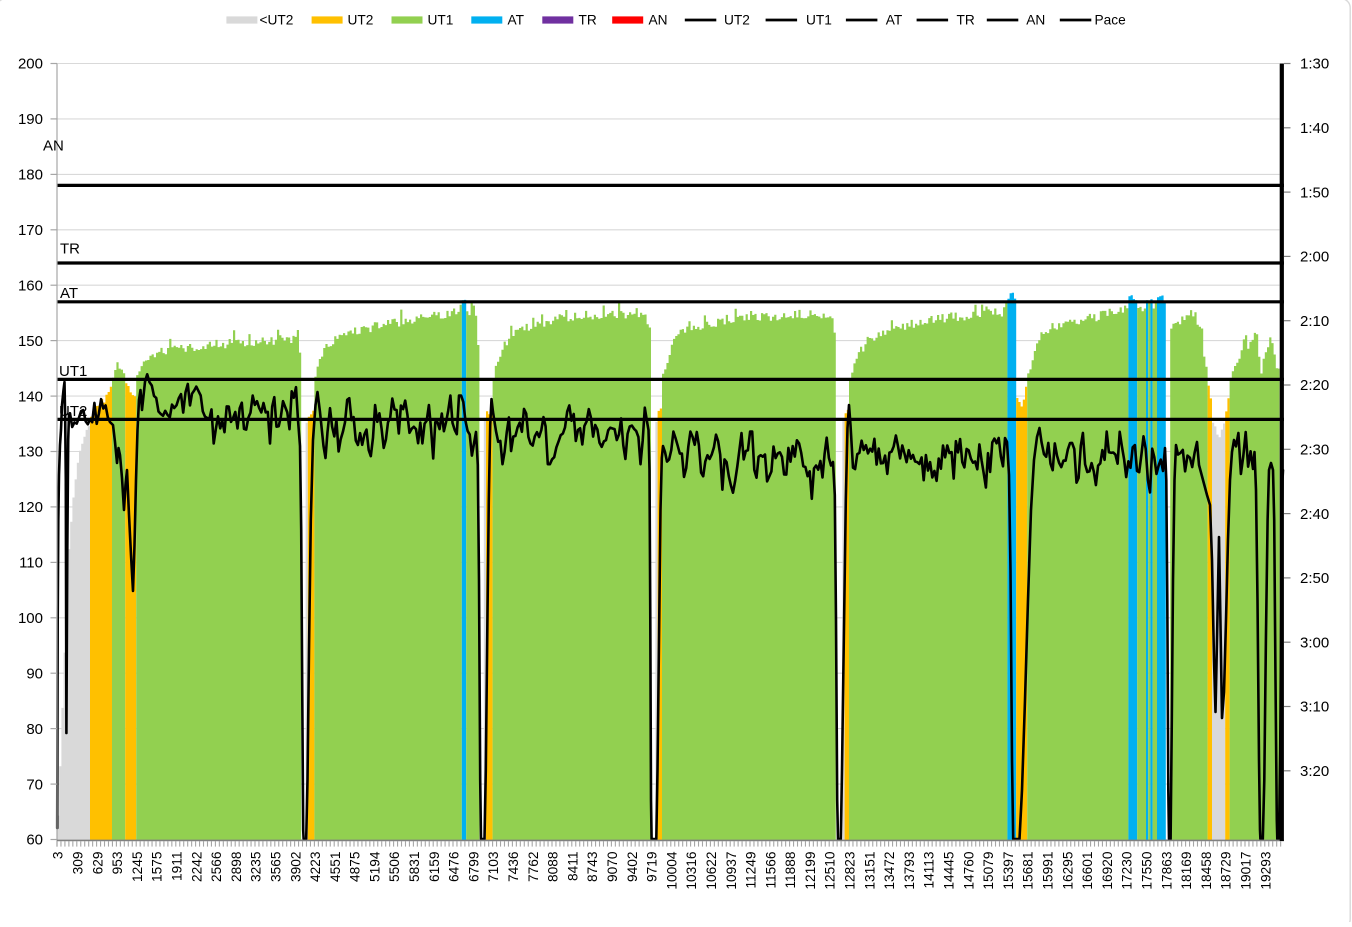 Image resolution: width=1352 pixels, height=927 pixels. Describe the element at coordinates (1246, 871) in the screenshot. I see `svg-text: 19017` at that location.